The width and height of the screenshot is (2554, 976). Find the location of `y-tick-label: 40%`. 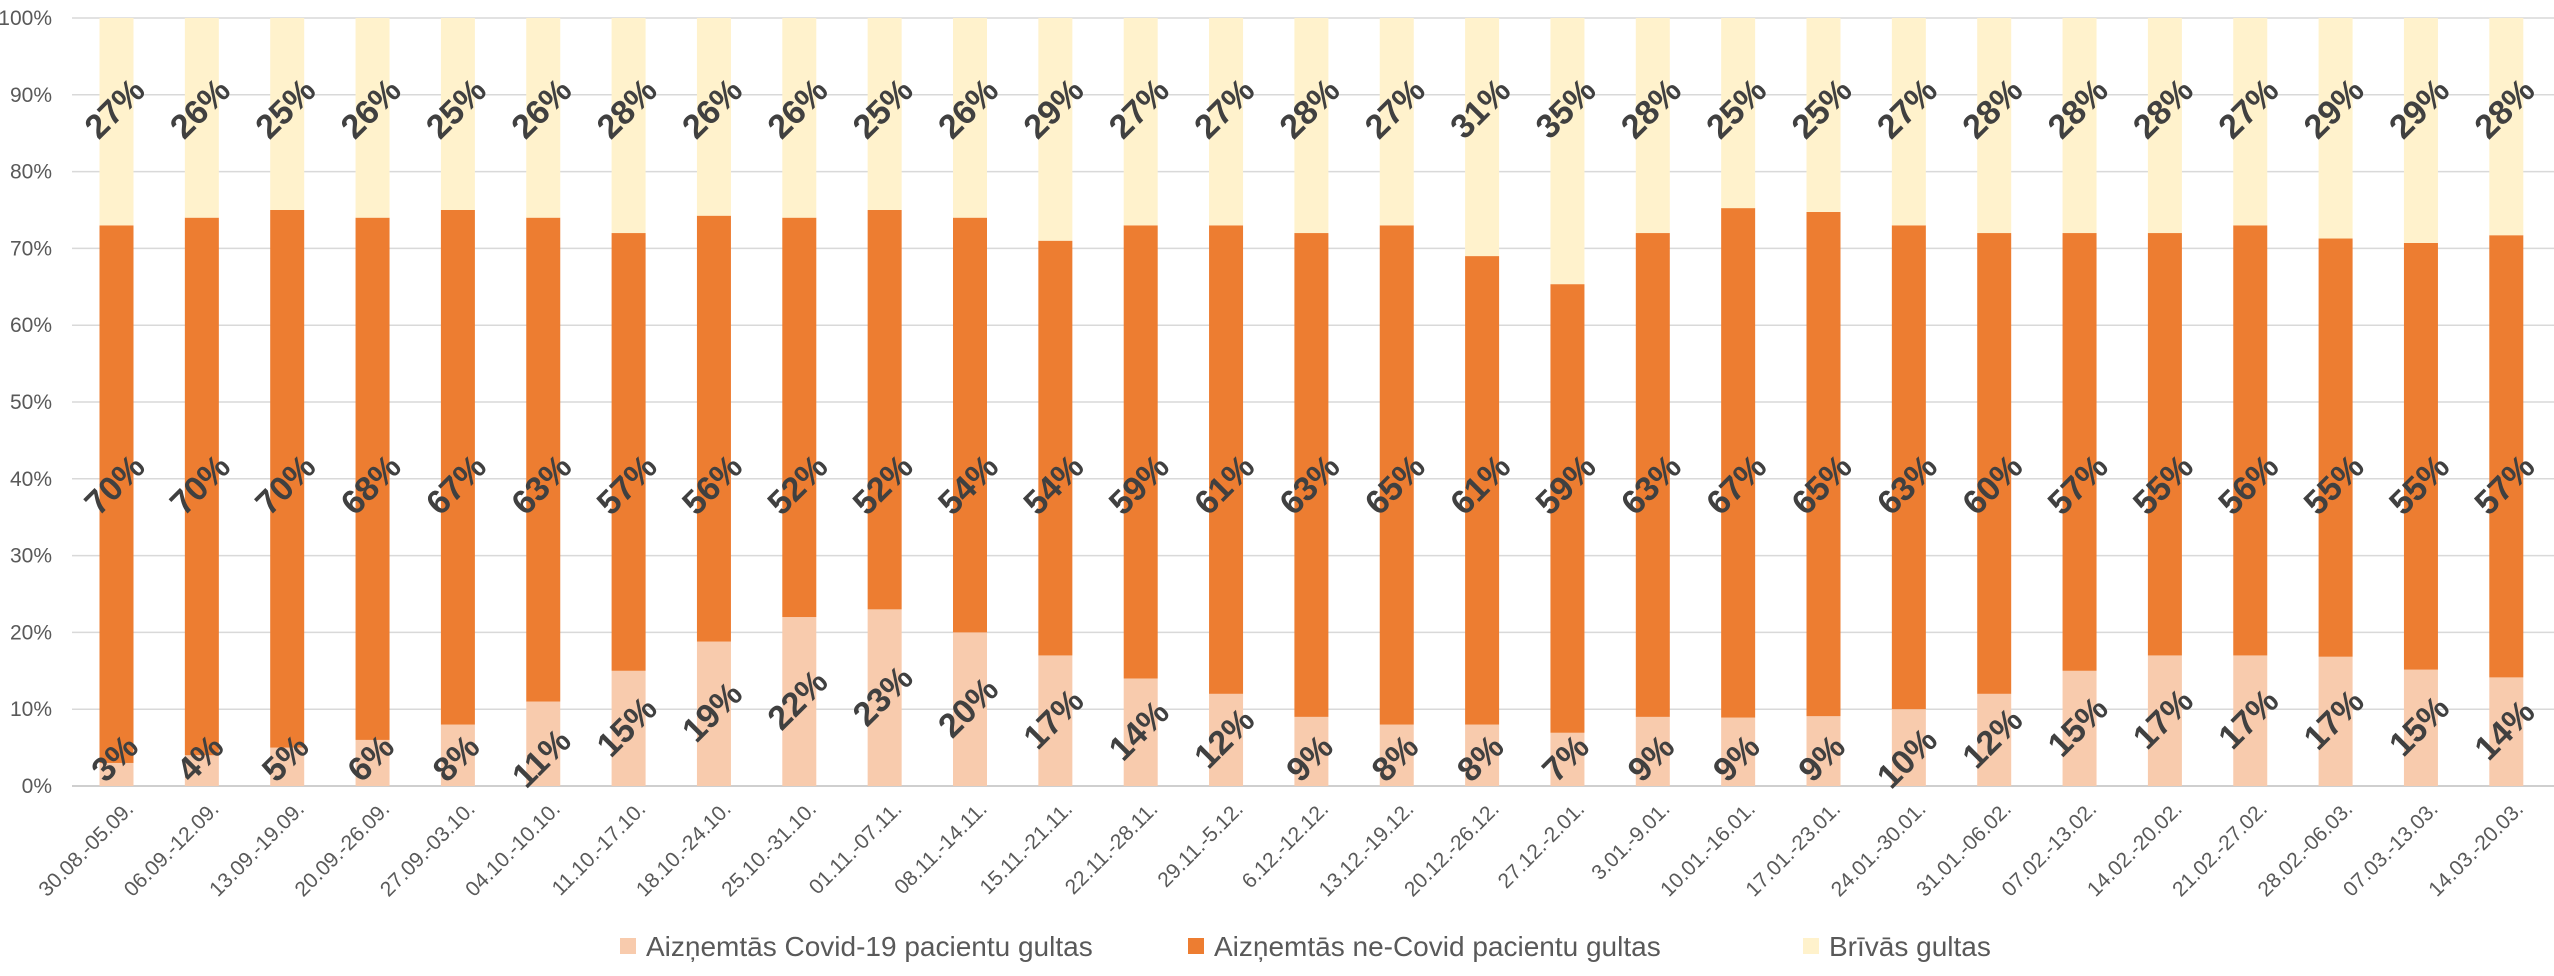

y-tick-label: 40% is located at coordinates (31, 479).